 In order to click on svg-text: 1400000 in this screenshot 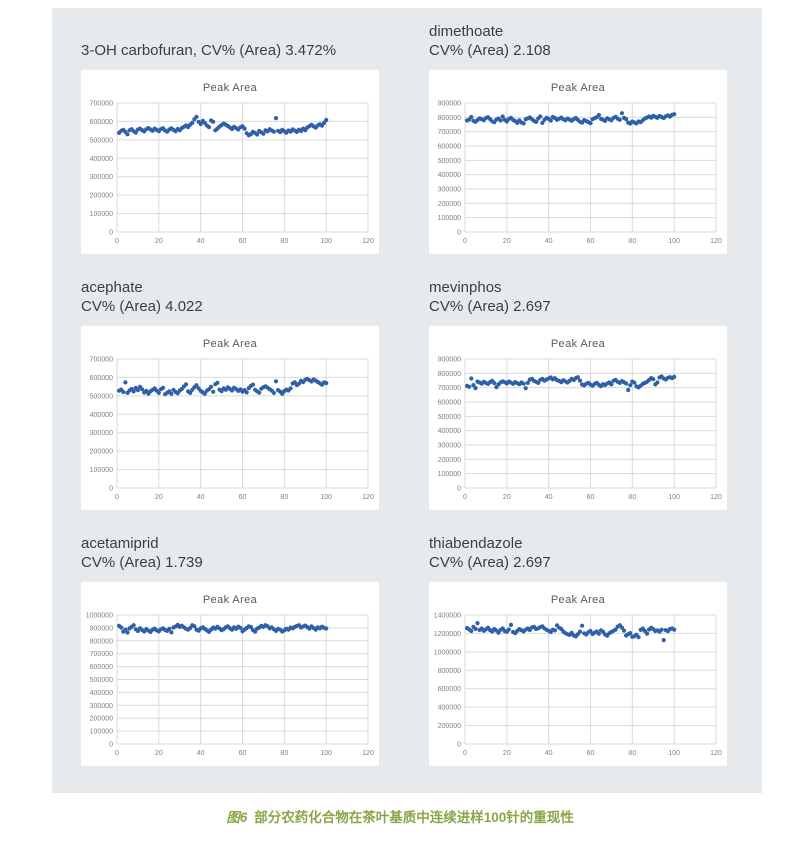, I will do `click(447, 616)`.